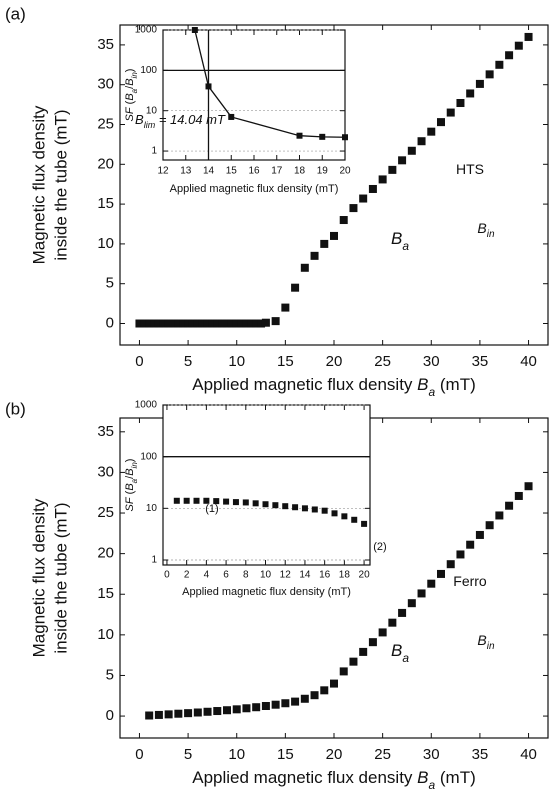  What do you see at coordinates (188, 754) in the screenshot?
I see `x-tick-label: 5` at bounding box center [188, 754].